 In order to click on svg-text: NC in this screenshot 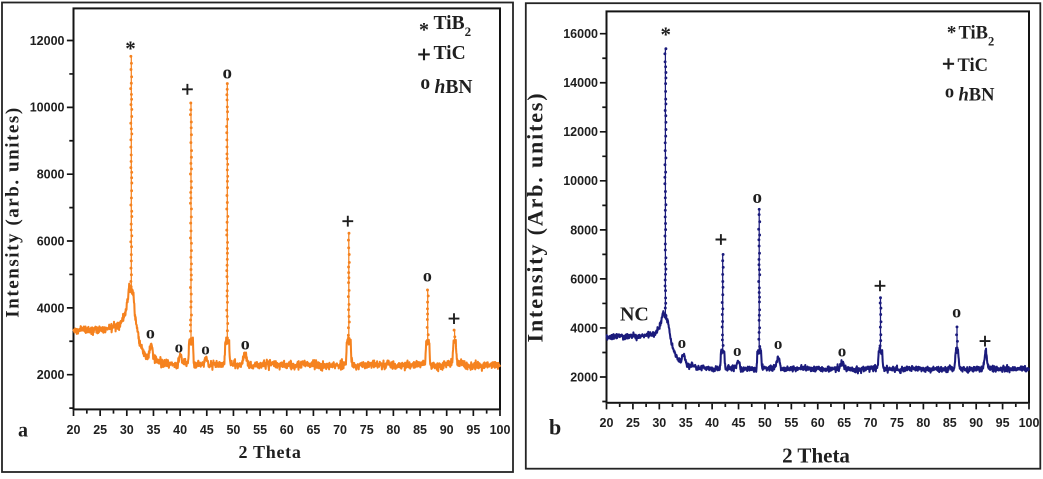, I will do `click(634, 315)`.